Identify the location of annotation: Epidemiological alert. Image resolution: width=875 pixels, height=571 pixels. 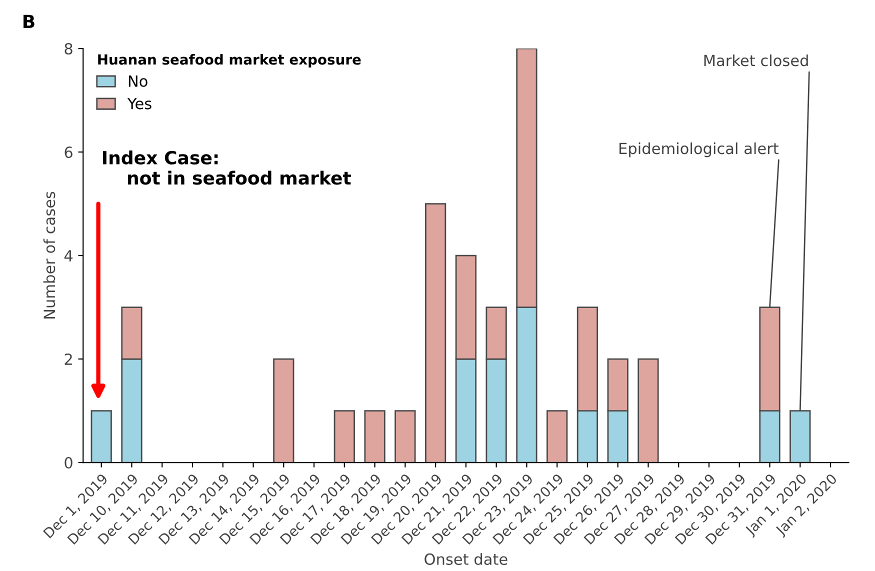
(699, 150).